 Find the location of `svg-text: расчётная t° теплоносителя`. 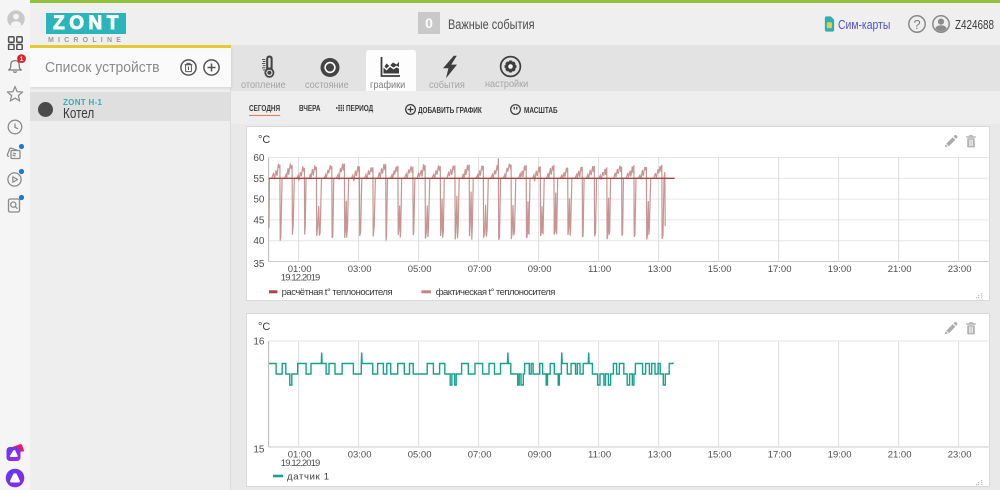

svg-text: расчётная t° теплоносителя is located at coordinates (337, 292).